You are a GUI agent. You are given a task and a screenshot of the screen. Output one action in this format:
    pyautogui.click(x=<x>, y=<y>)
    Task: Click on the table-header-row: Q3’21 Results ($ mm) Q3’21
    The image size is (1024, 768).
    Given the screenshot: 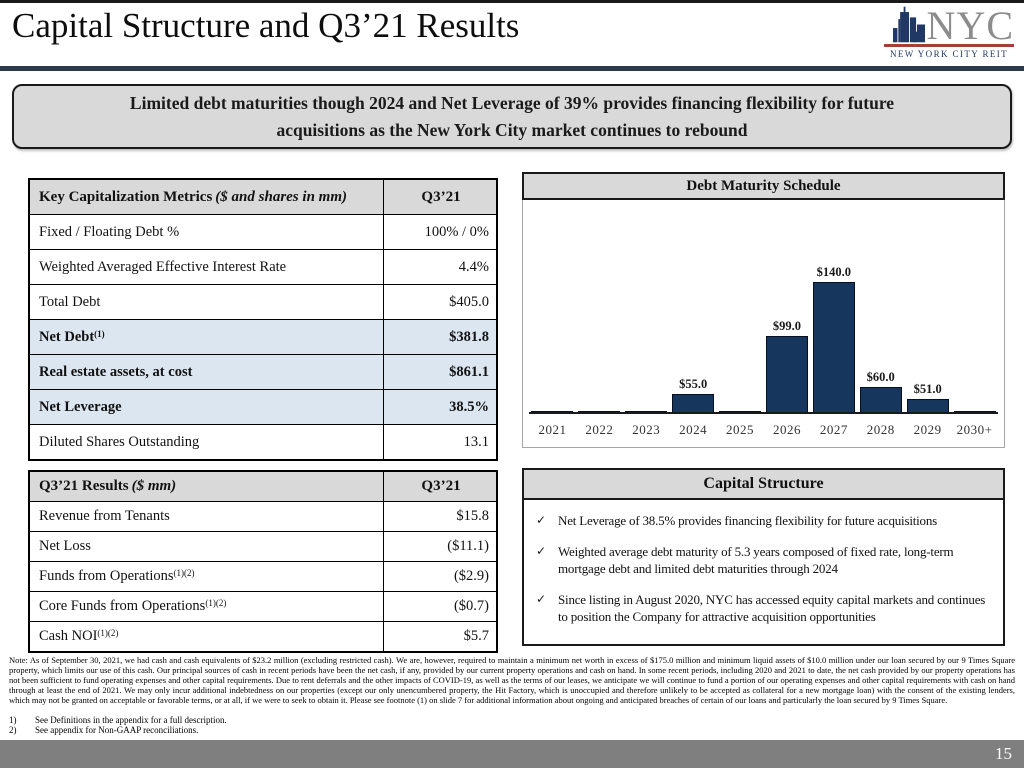 What is the action you would take?
    pyautogui.click(x=263, y=486)
    